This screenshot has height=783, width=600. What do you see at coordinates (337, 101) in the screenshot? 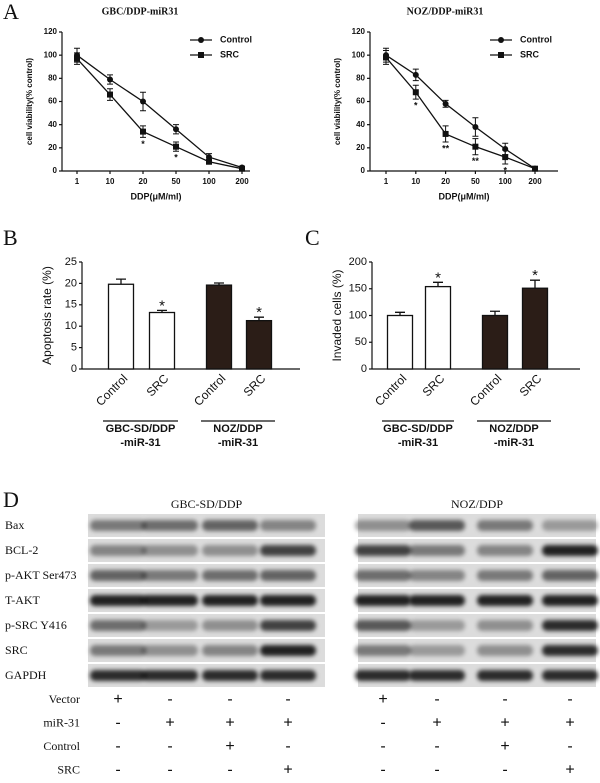
I see `y-axis-label: cell viability(% control)` at bounding box center [337, 101].